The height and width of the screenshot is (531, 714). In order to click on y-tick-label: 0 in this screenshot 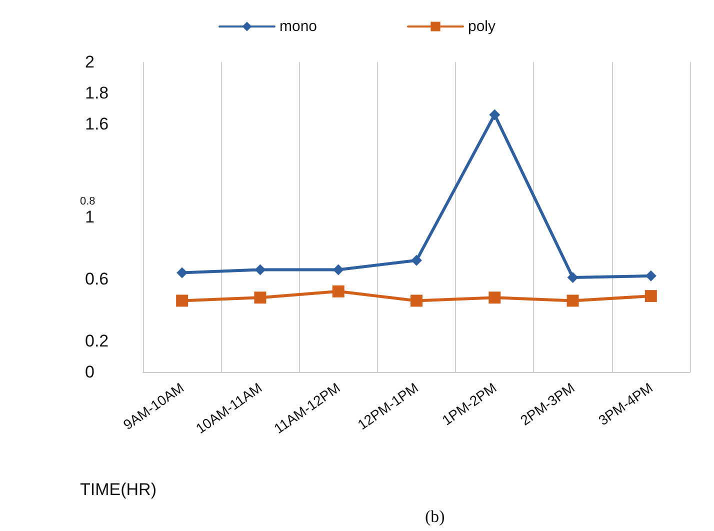, I will do `click(89, 372)`.